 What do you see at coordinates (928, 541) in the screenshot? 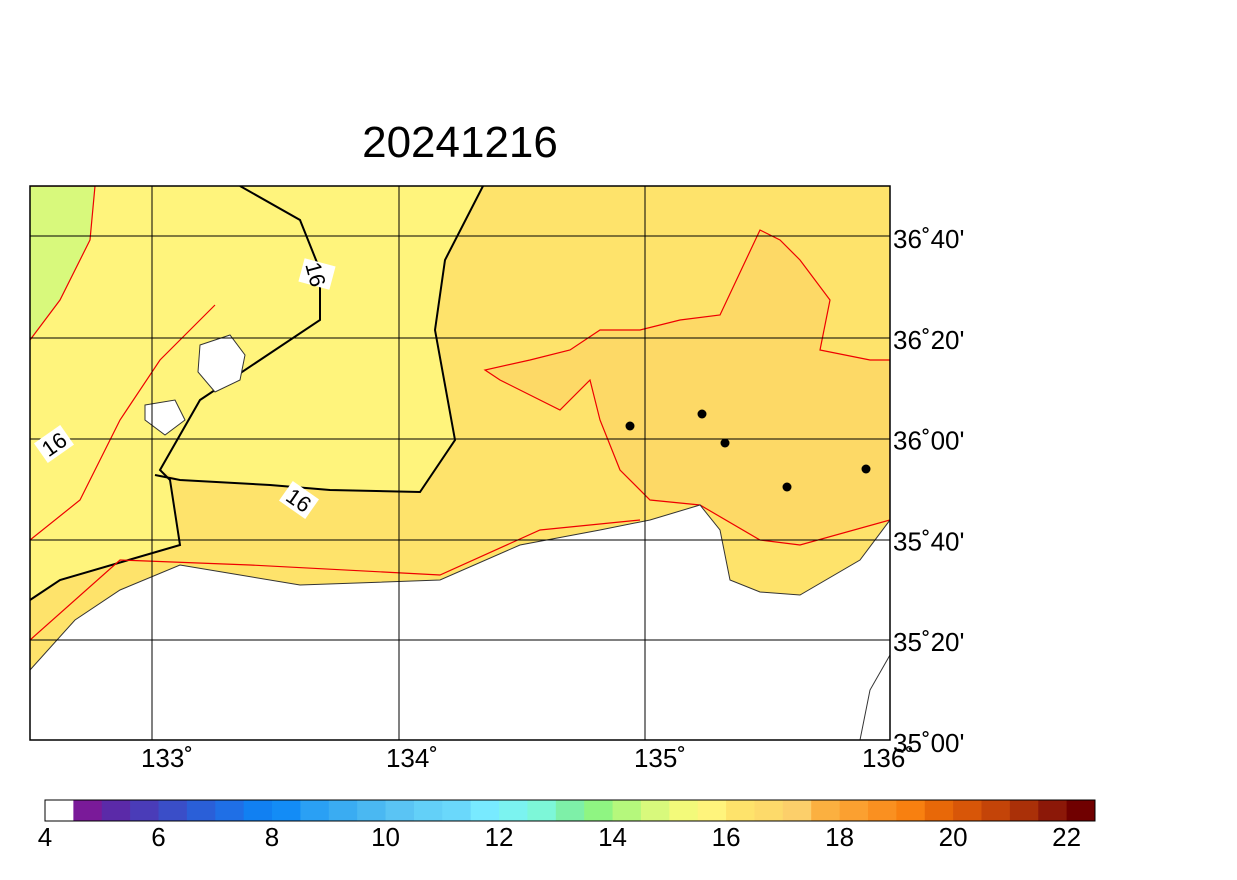
I see `lat-label: 35˚40'` at bounding box center [928, 541].